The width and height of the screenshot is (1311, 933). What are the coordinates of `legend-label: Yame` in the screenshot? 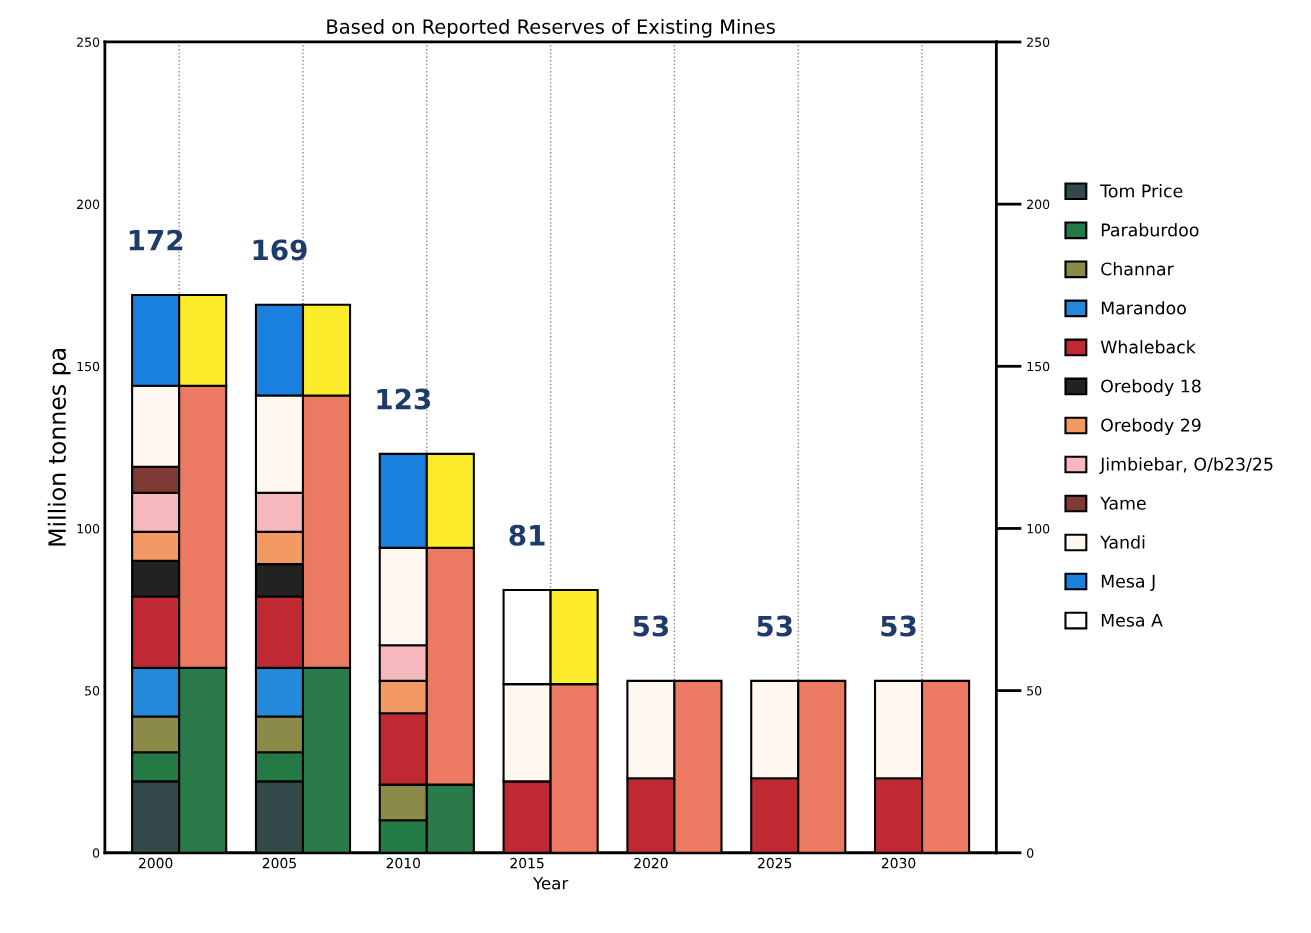 It's located at (1123, 503).